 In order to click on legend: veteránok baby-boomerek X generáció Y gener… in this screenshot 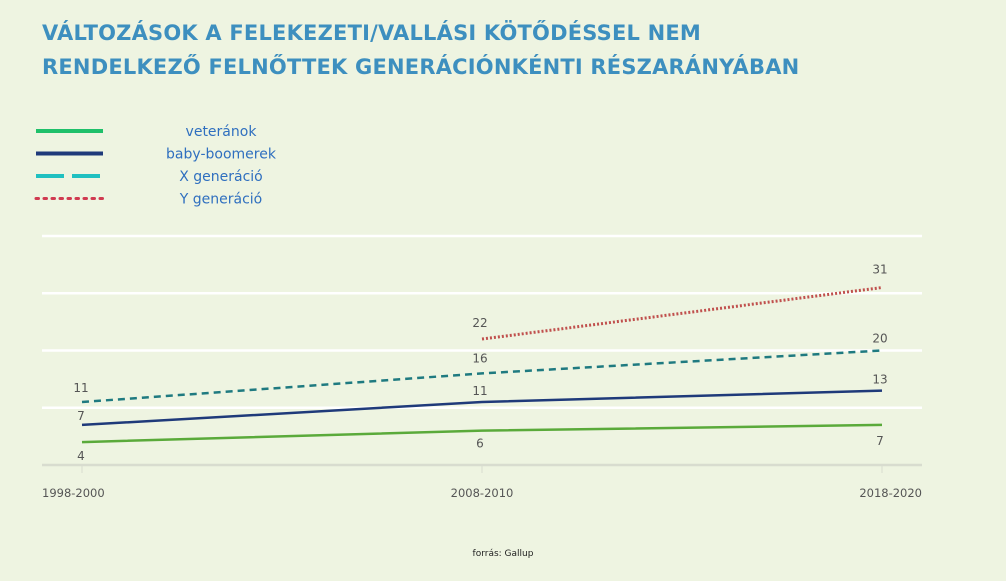, I will do `click(155, 166)`.